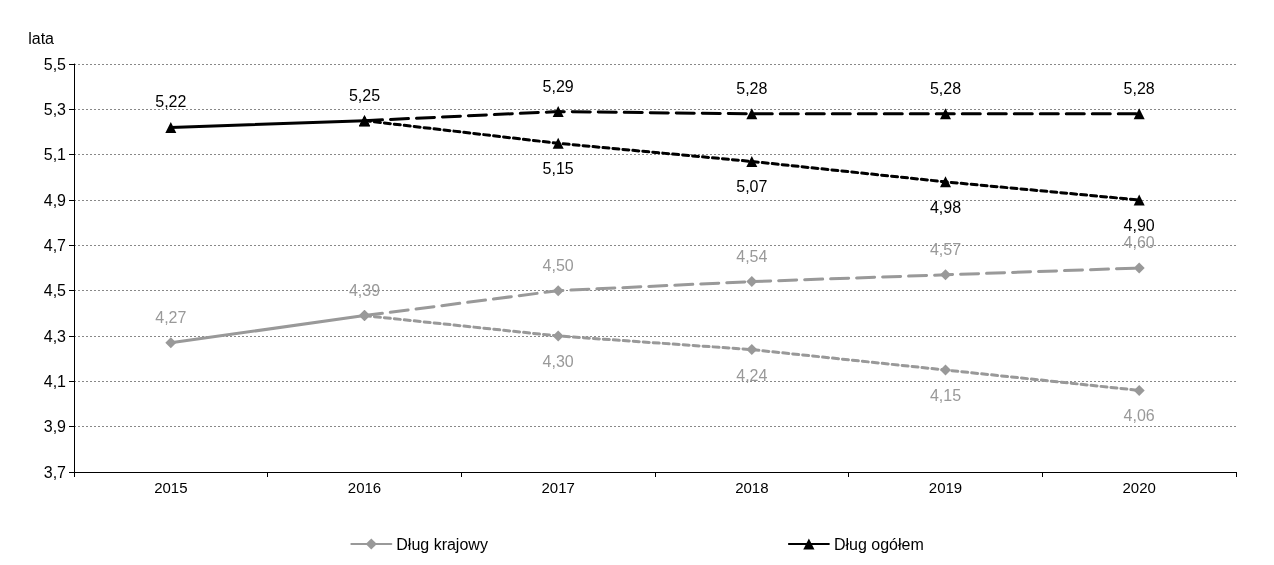  I want to click on y-tick-label: 4,7, so click(55, 245).